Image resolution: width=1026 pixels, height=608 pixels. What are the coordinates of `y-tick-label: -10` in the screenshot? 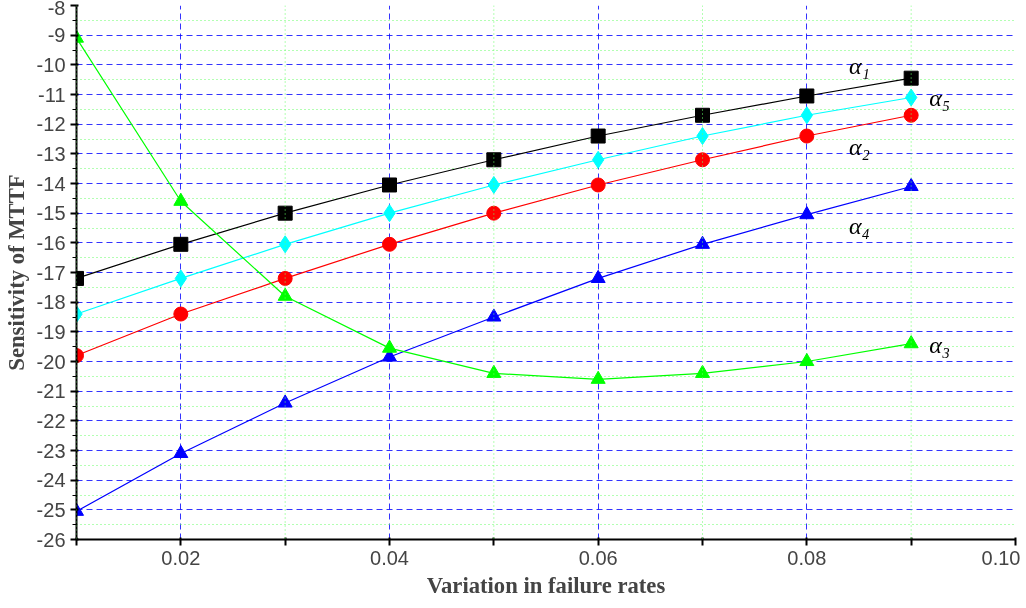 It's located at (51, 64).